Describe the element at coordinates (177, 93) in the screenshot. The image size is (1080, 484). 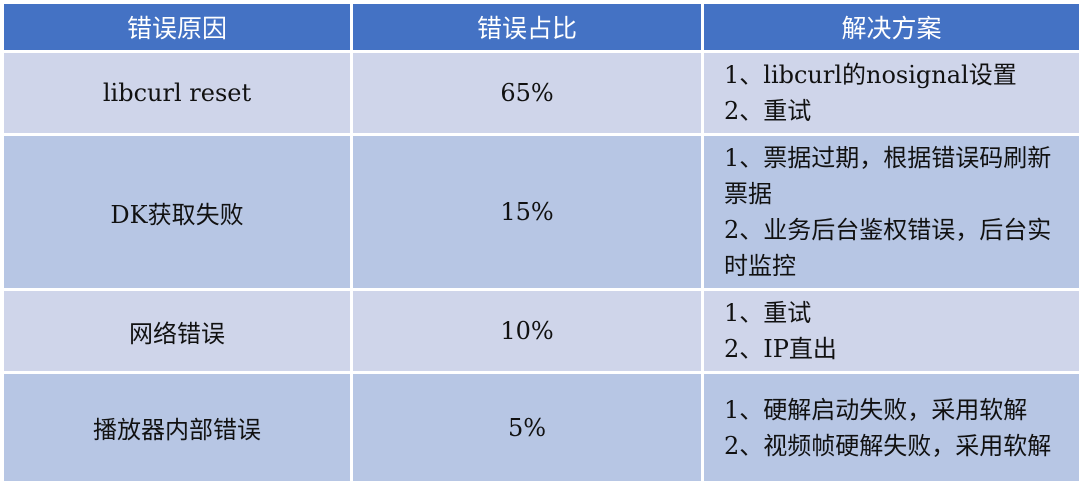
I see `cause-cell: libcurl reset` at that location.